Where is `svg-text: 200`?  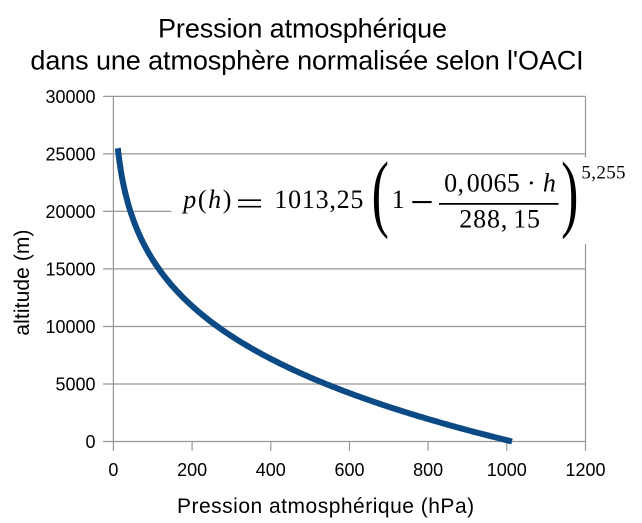 svg-text: 200 is located at coordinates (192, 470).